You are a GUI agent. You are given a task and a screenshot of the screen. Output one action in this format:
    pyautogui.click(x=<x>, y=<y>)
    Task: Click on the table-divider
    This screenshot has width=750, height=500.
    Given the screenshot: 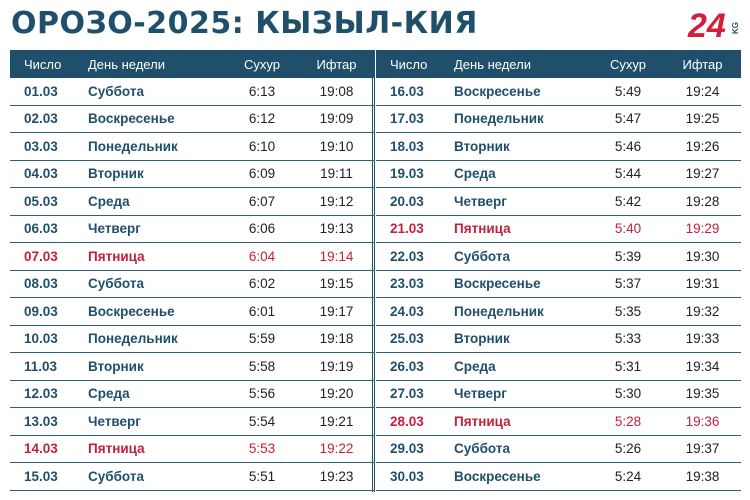 What is the action you would take?
    pyautogui.click(x=373, y=271)
    